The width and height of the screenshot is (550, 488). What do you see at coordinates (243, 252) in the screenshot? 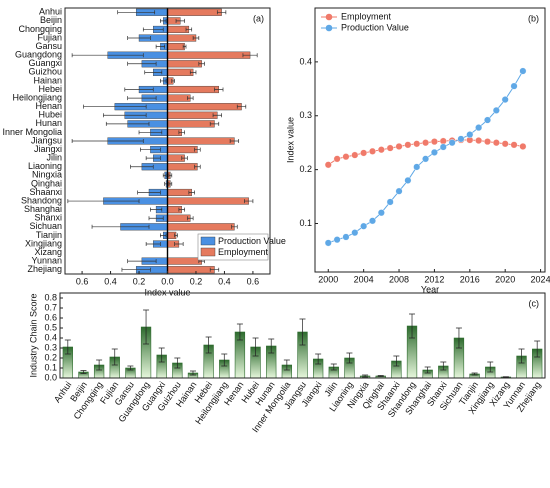
I see `legend-label: Employment` at bounding box center [243, 252].